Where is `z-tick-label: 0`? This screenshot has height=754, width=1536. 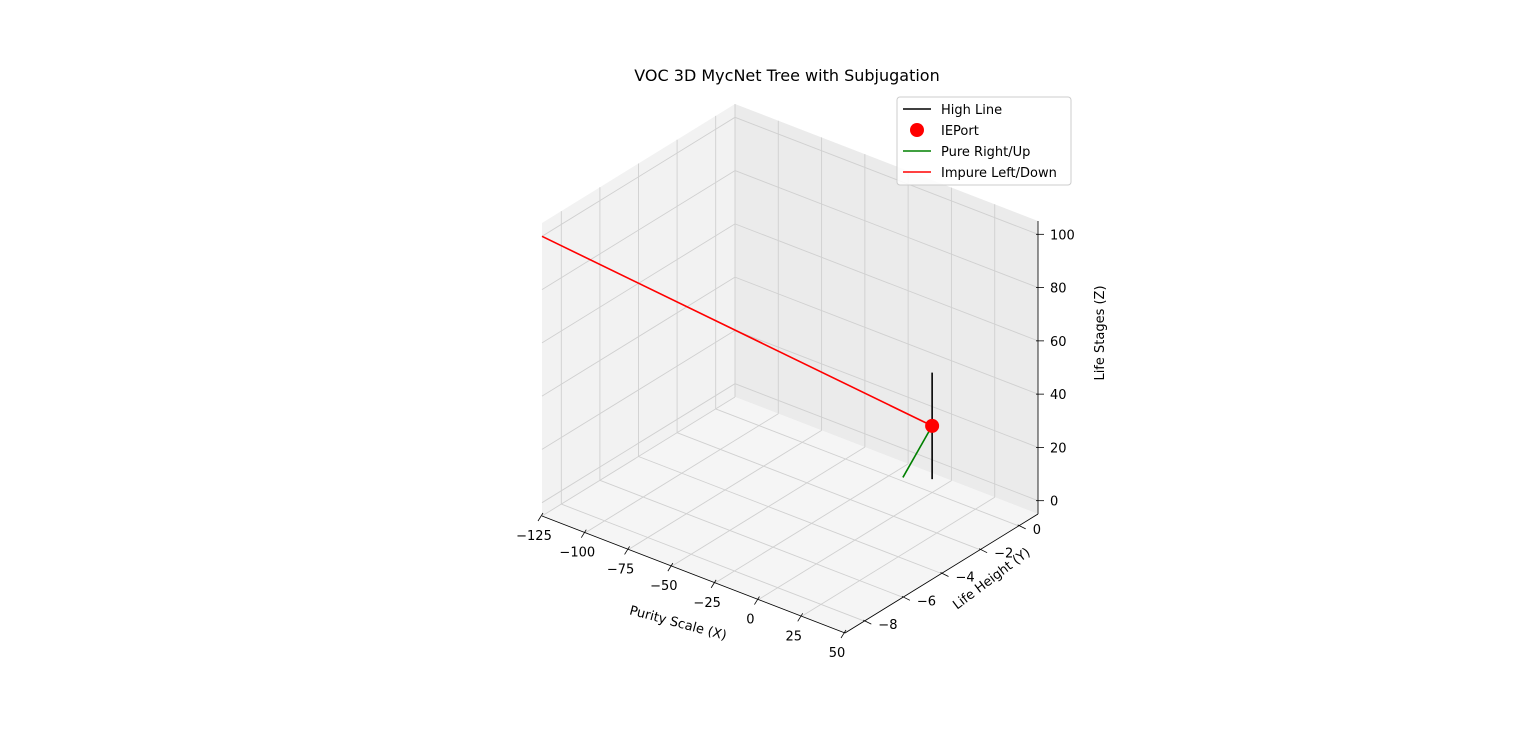
z-tick-label: 0 is located at coordinates (1054, 502).